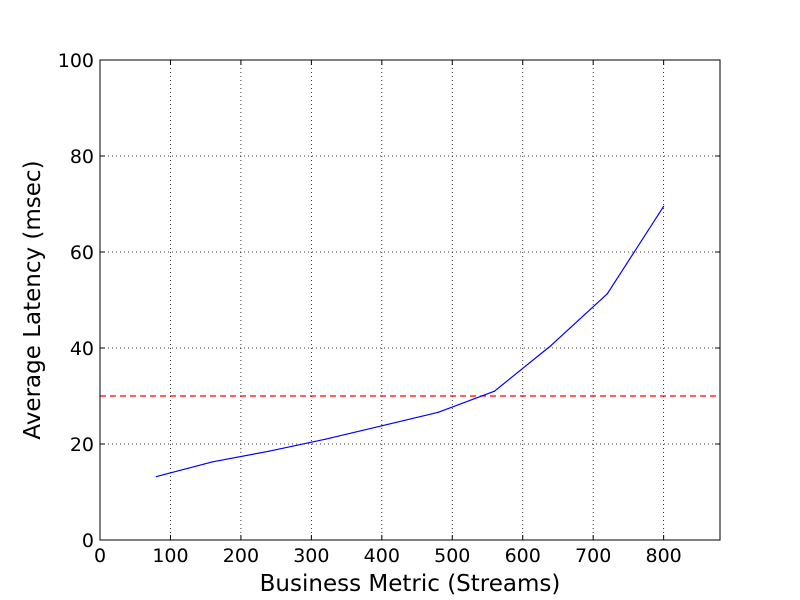 The image size is (800, 600). I want to click on y-tick-label: 80, so click(82, 157).